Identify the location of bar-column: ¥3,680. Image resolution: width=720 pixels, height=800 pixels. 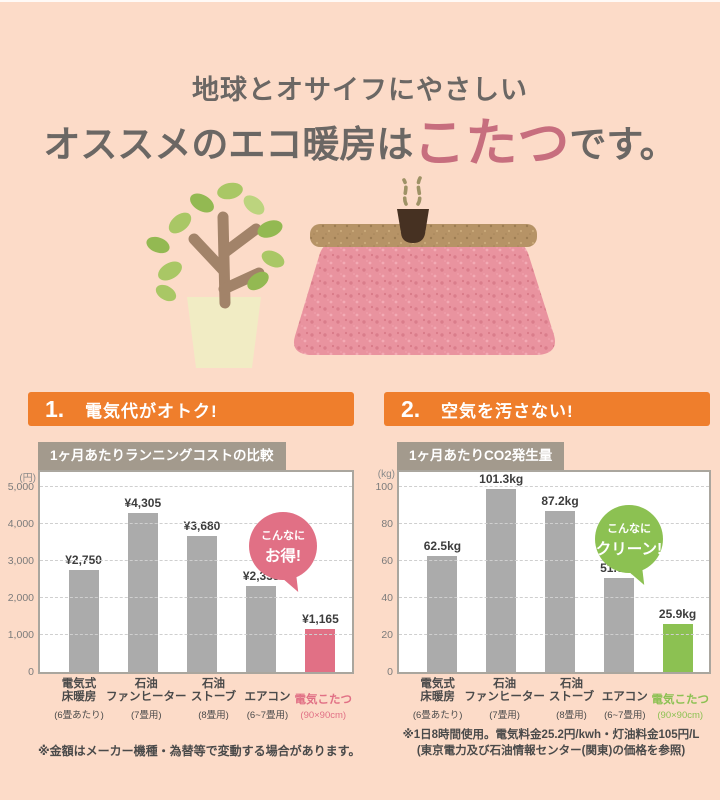
(201, 572).